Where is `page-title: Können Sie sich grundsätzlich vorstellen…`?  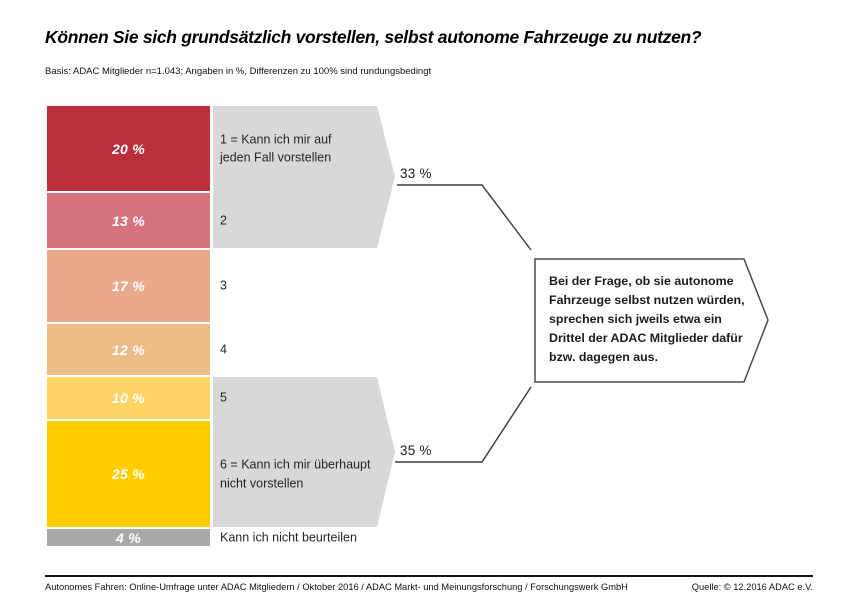 page-title: Können Sie sich grundsätzlich vorstellen… is located at coordinates (373, 37).